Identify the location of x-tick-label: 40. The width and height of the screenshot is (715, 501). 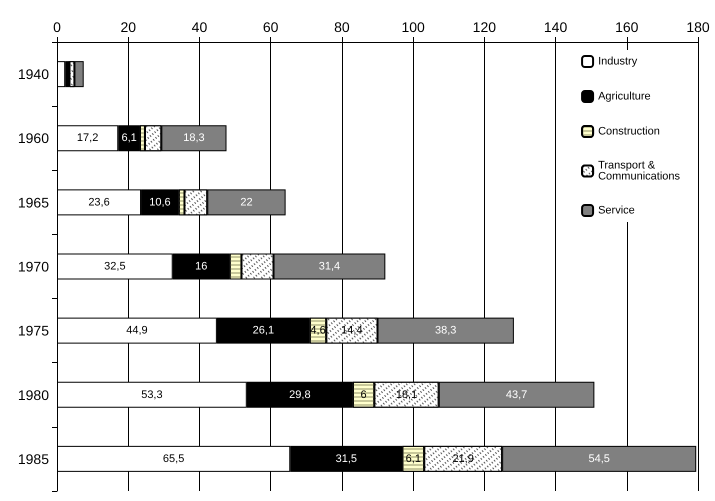
(200, 27).